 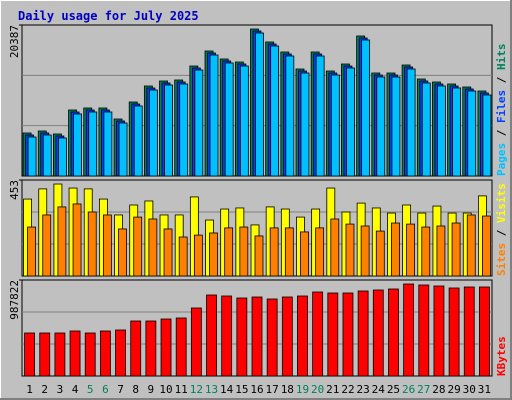 I want to click on x-tick-label: 9, so click(x=151, y=389).